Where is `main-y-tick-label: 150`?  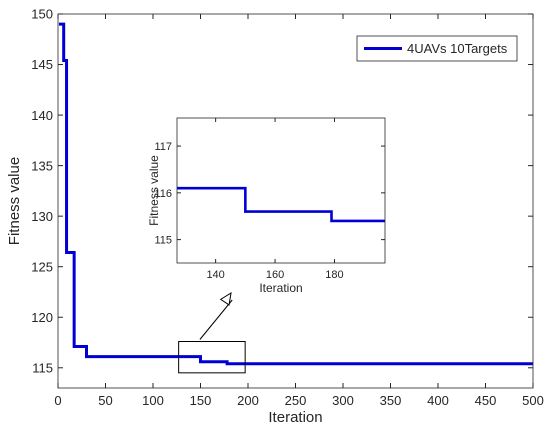
main-y-tick-label: 150 is located at coordinates (42, 14).